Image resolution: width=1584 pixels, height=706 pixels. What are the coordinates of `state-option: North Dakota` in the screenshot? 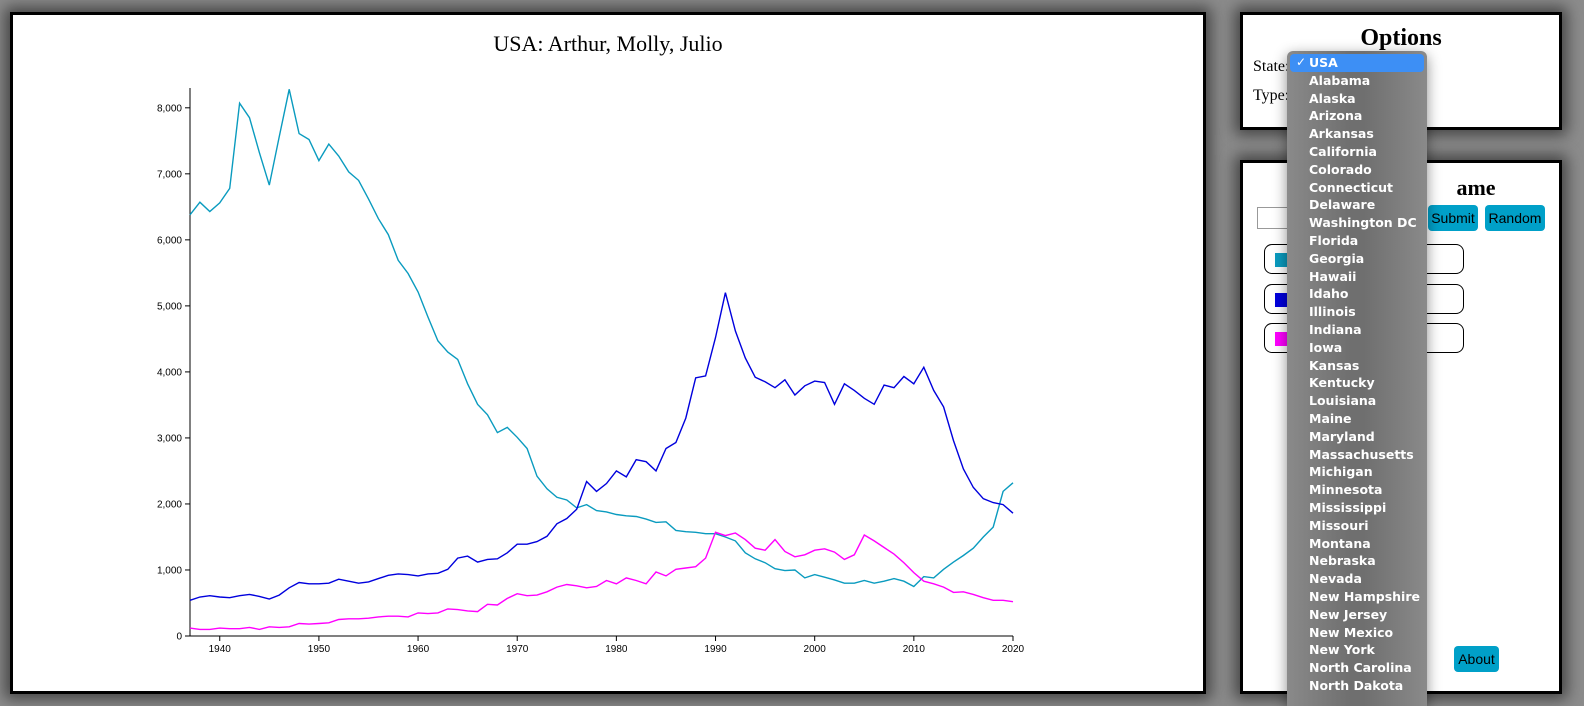 It's located at (1357, 686).